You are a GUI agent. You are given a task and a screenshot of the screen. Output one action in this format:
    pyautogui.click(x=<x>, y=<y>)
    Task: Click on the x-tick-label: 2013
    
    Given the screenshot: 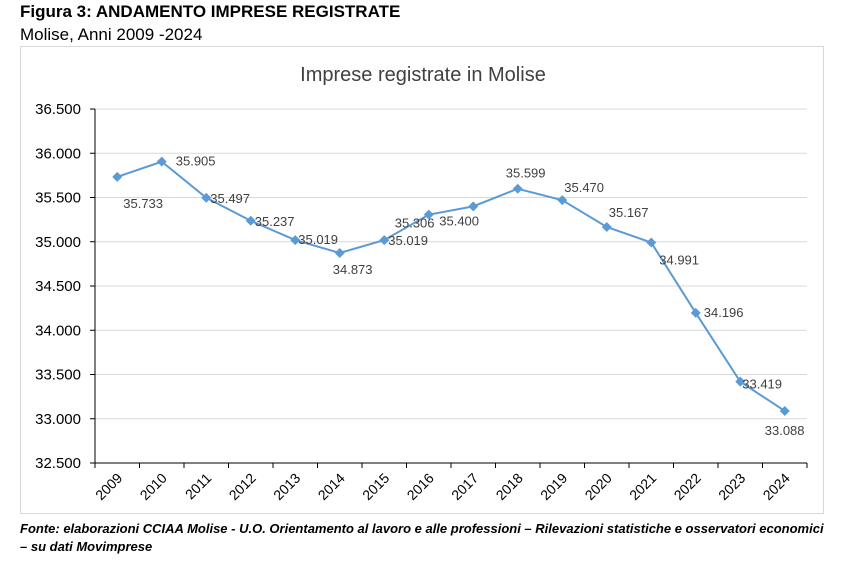 What is the action you would take?
    pyautogui.click(x=286, y=486)
    